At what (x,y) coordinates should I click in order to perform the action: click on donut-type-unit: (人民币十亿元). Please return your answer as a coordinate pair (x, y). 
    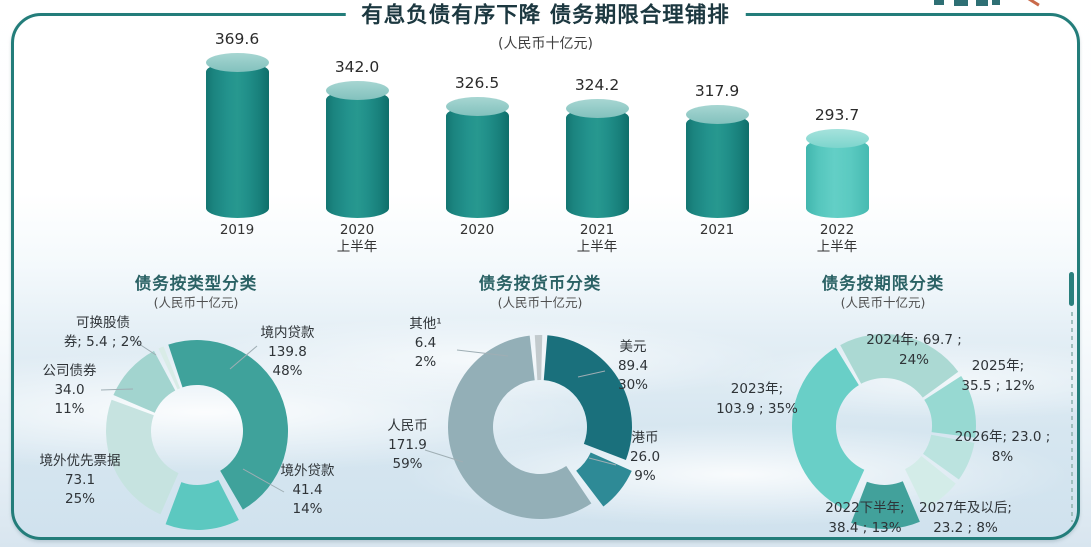
    Looking at the image, I should click on (196, 302).